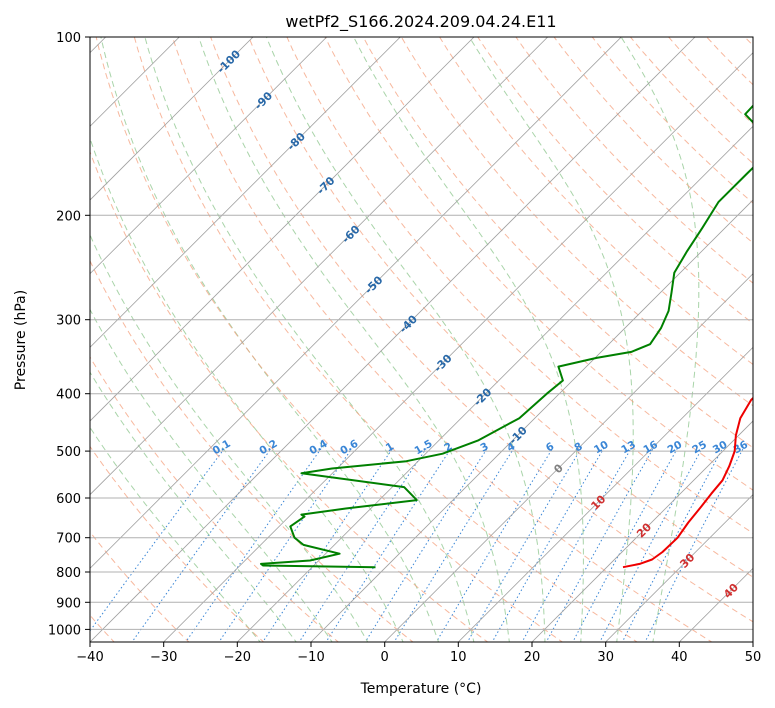 The image size is (775, 708). I want to click on y-tick-label: 200, so click(68, 216).